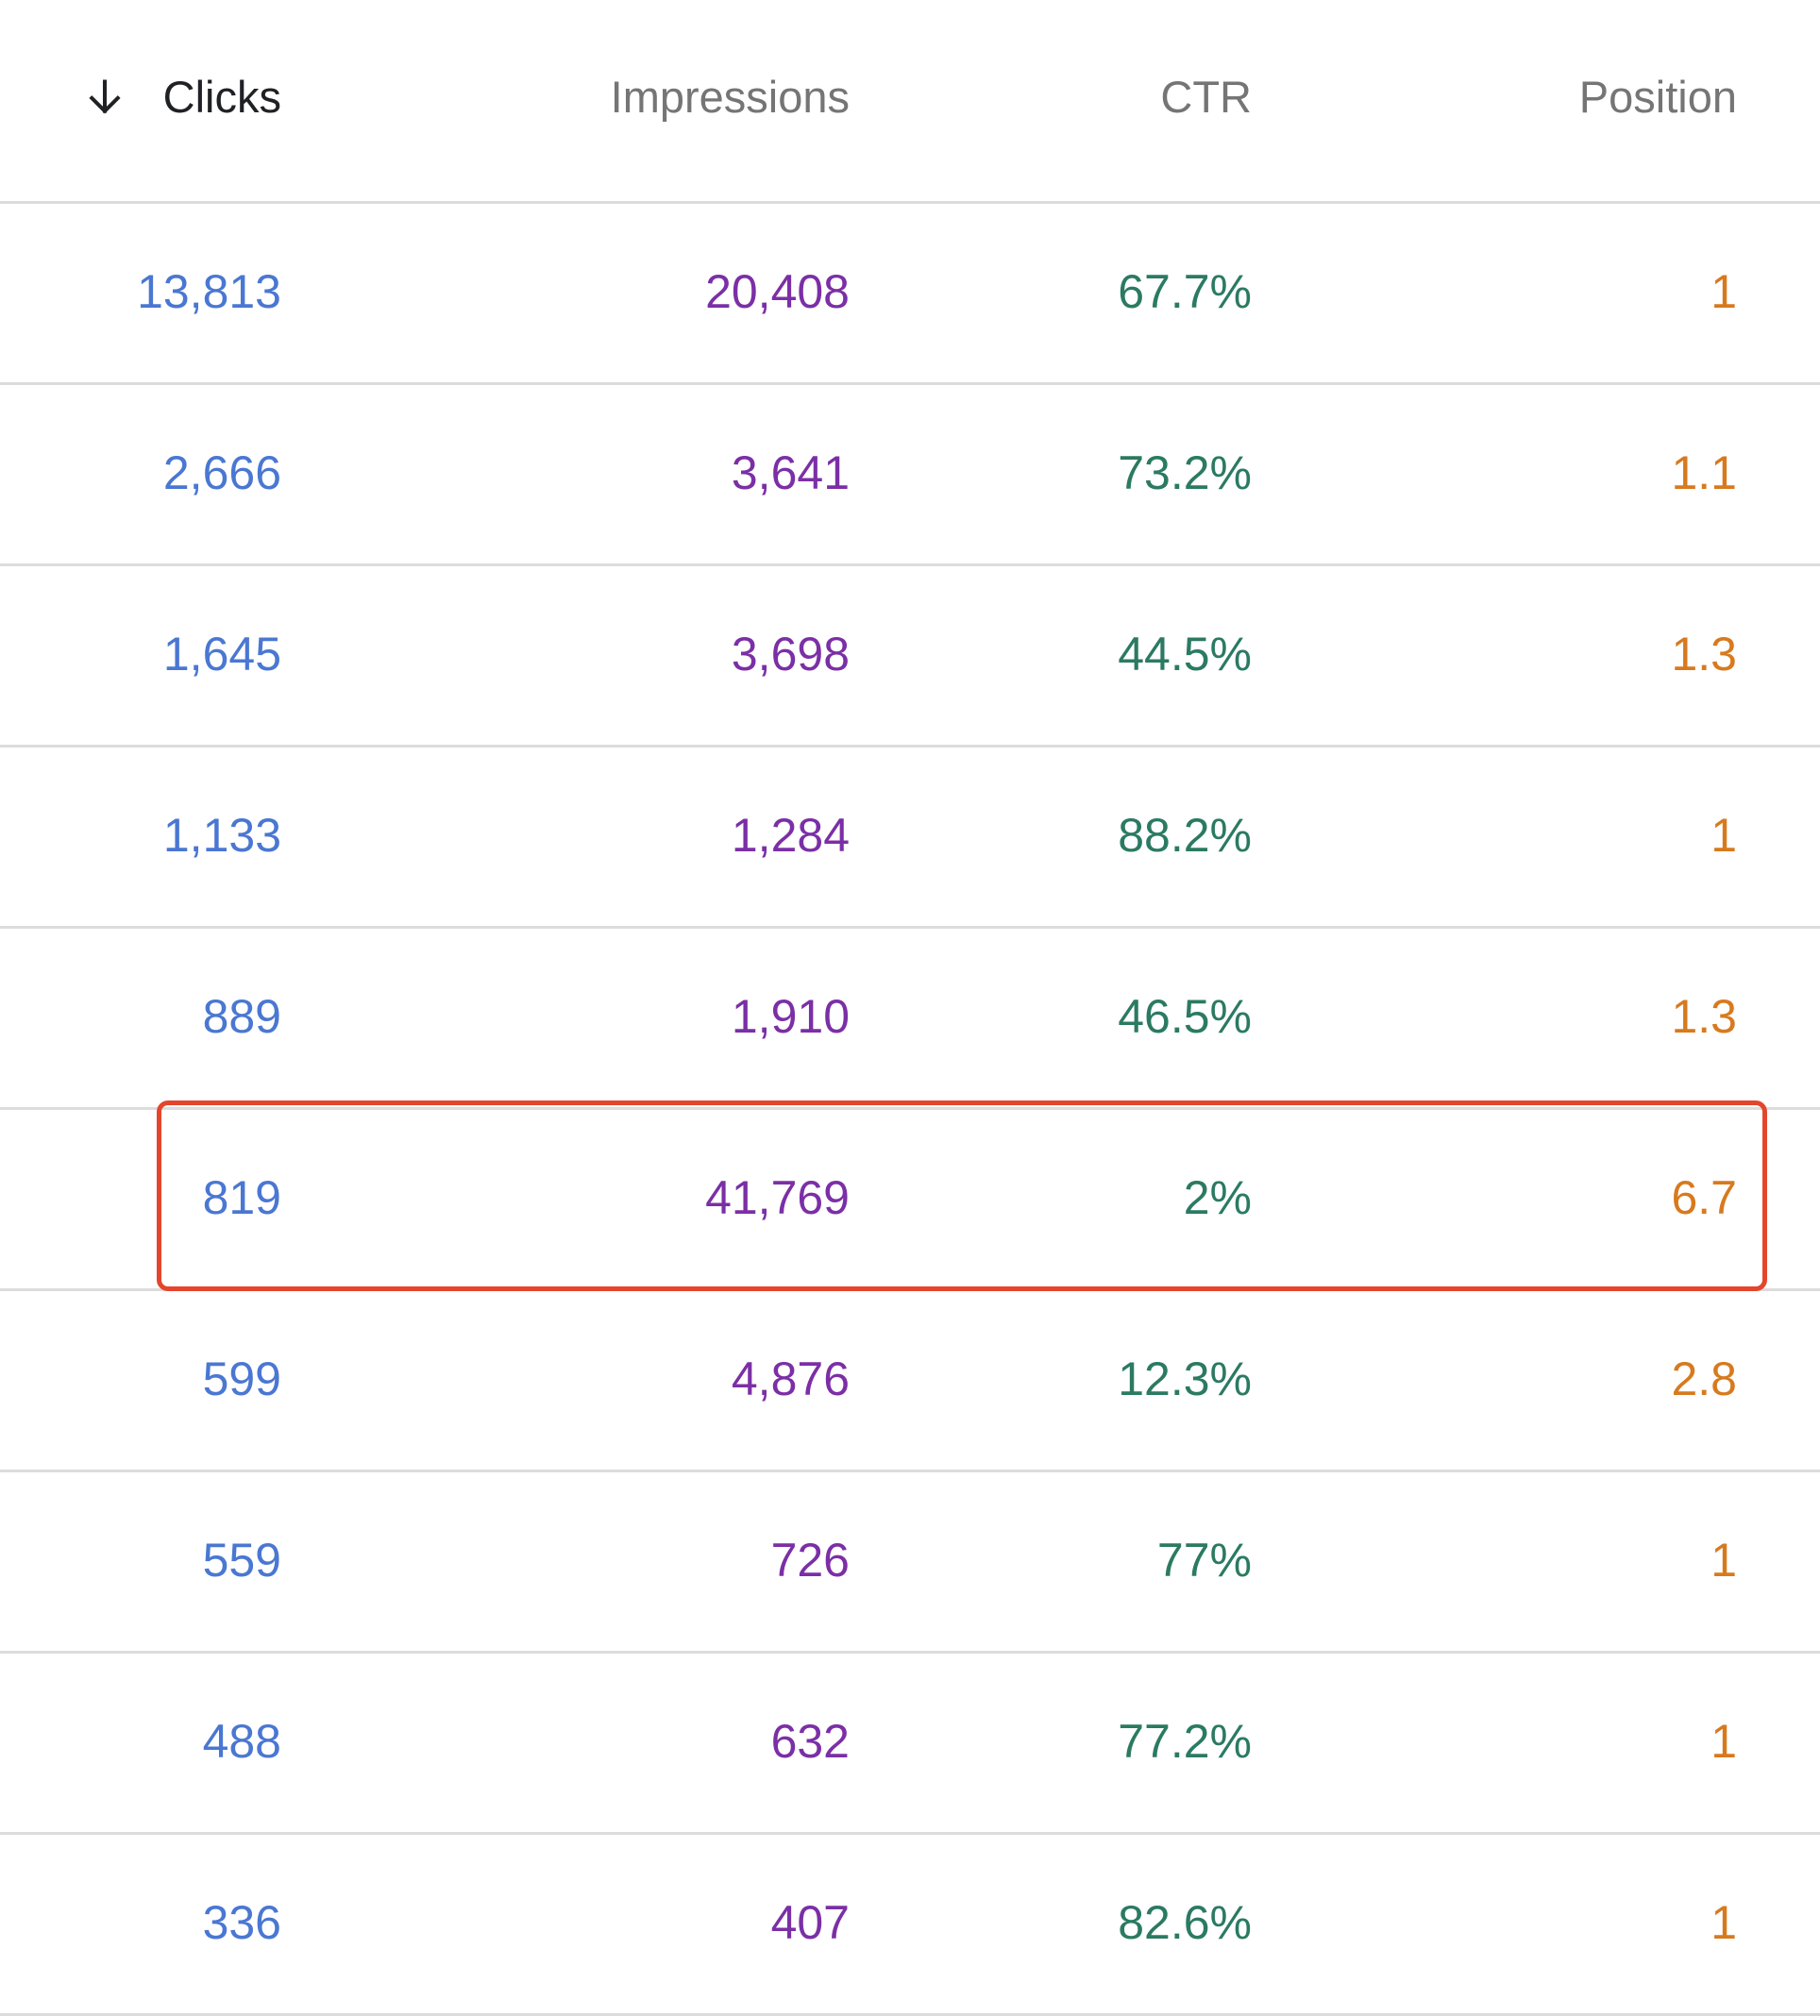 This screenshot has width=1820, height=2016. I want to click on cell-impressions: 20,408, so click(777, 291).